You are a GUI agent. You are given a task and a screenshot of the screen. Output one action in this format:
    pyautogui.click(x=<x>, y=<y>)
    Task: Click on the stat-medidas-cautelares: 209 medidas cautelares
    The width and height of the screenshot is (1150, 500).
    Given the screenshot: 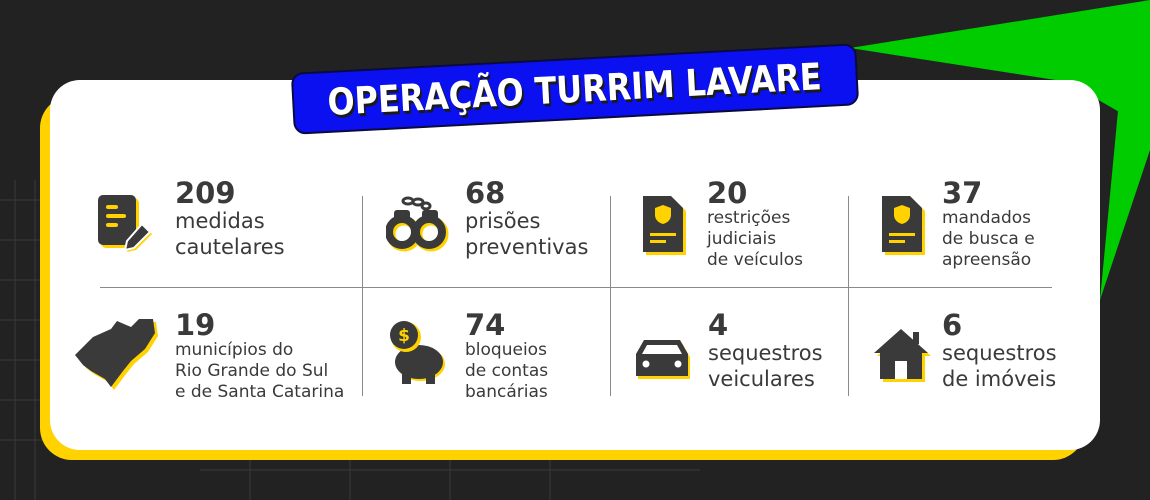 What is the action you would take?
    pyautogui.click(x=230, y=219)
    